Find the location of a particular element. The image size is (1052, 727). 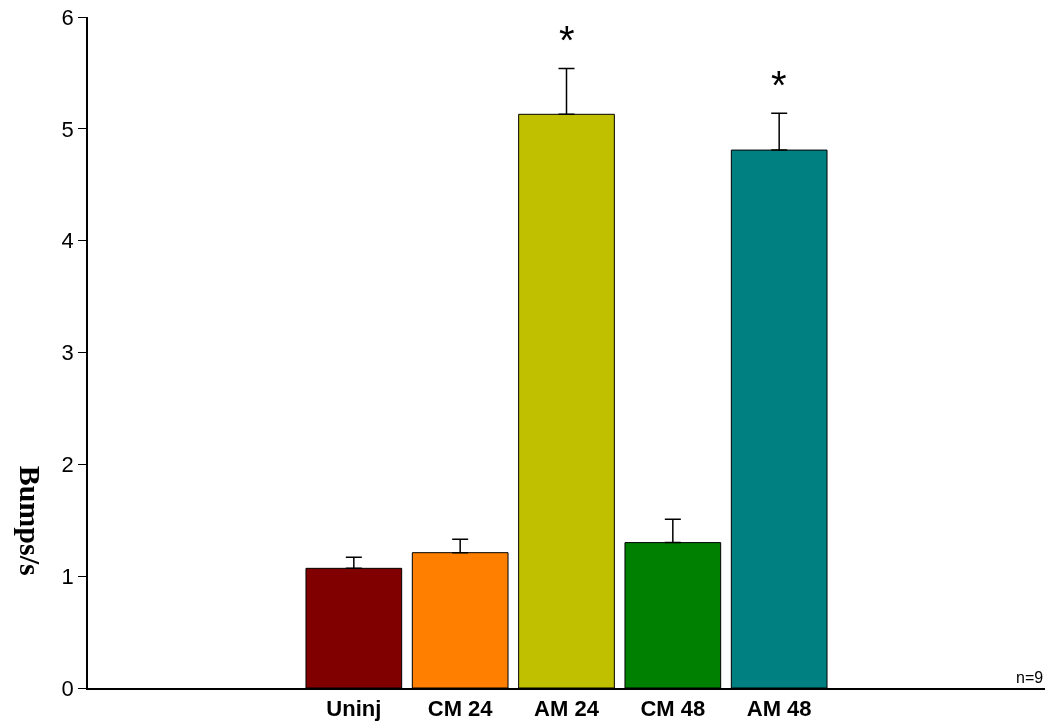

x-tick-label: AM 24 is located at coordinates (567, 709).